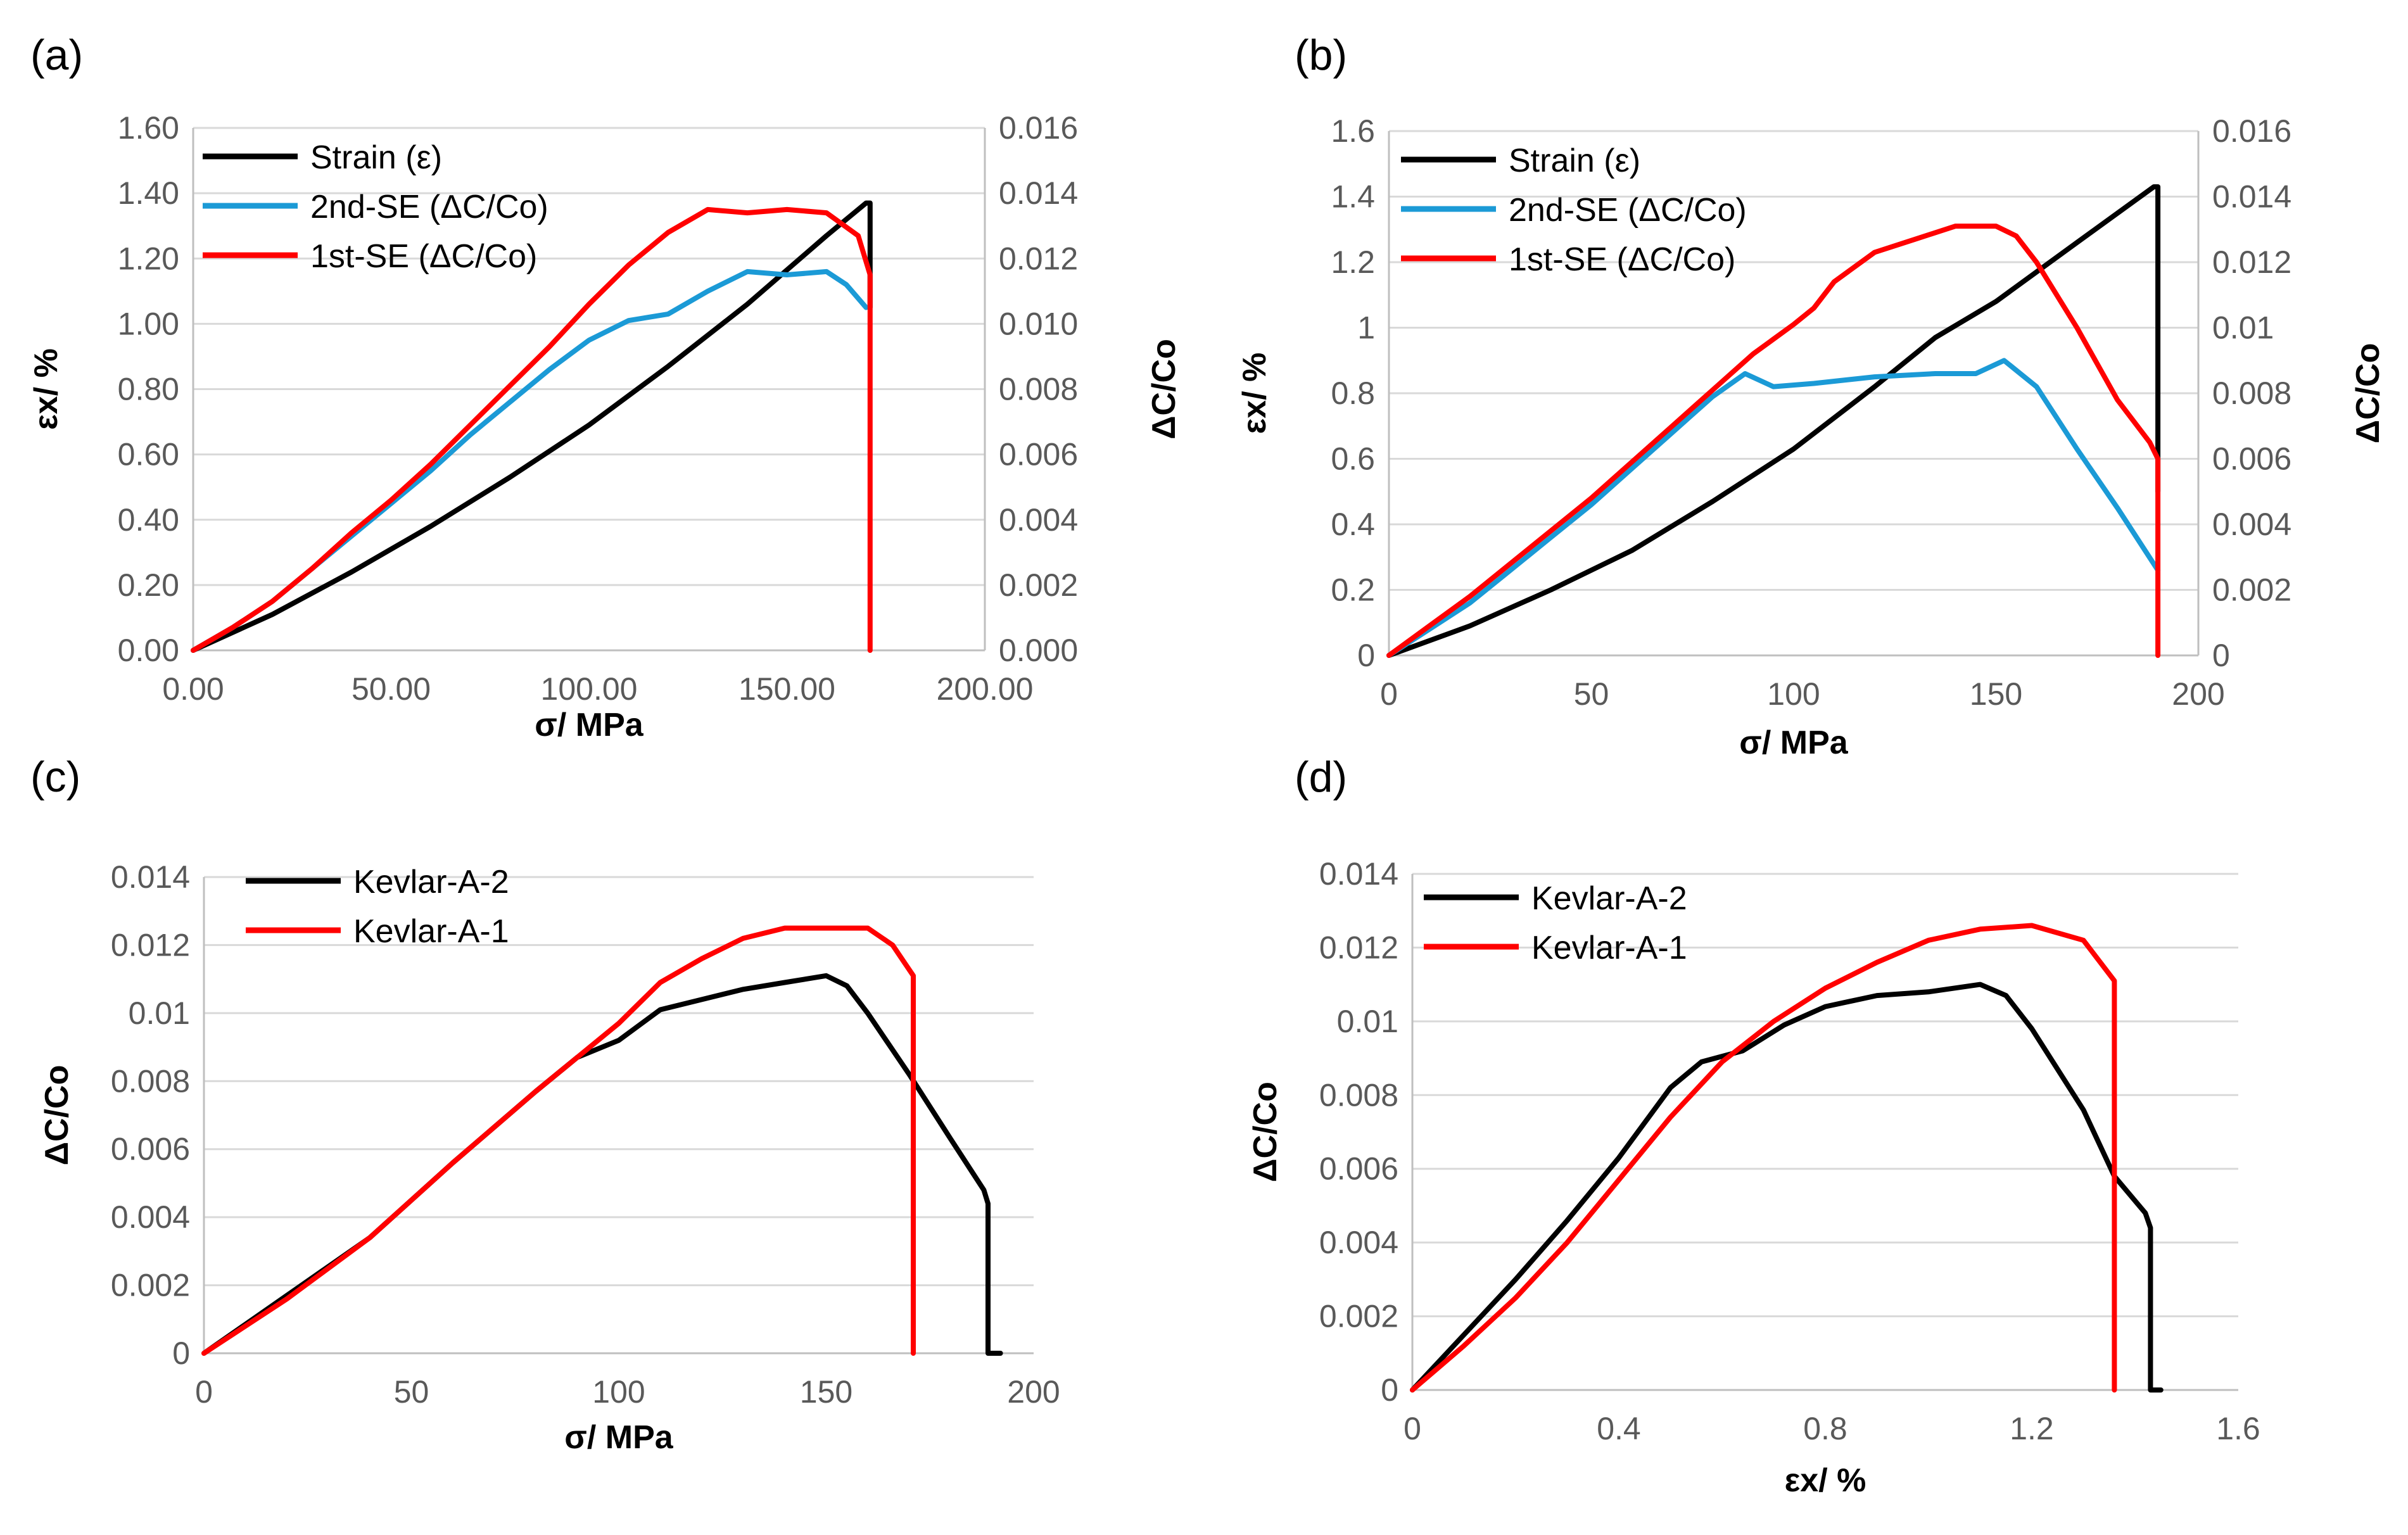 This screenshot has width=2408, height=1535. Describe the element at coordinates (148, 455) in the screenshot. I see `y-left-tick-label: 0.60` at that location.